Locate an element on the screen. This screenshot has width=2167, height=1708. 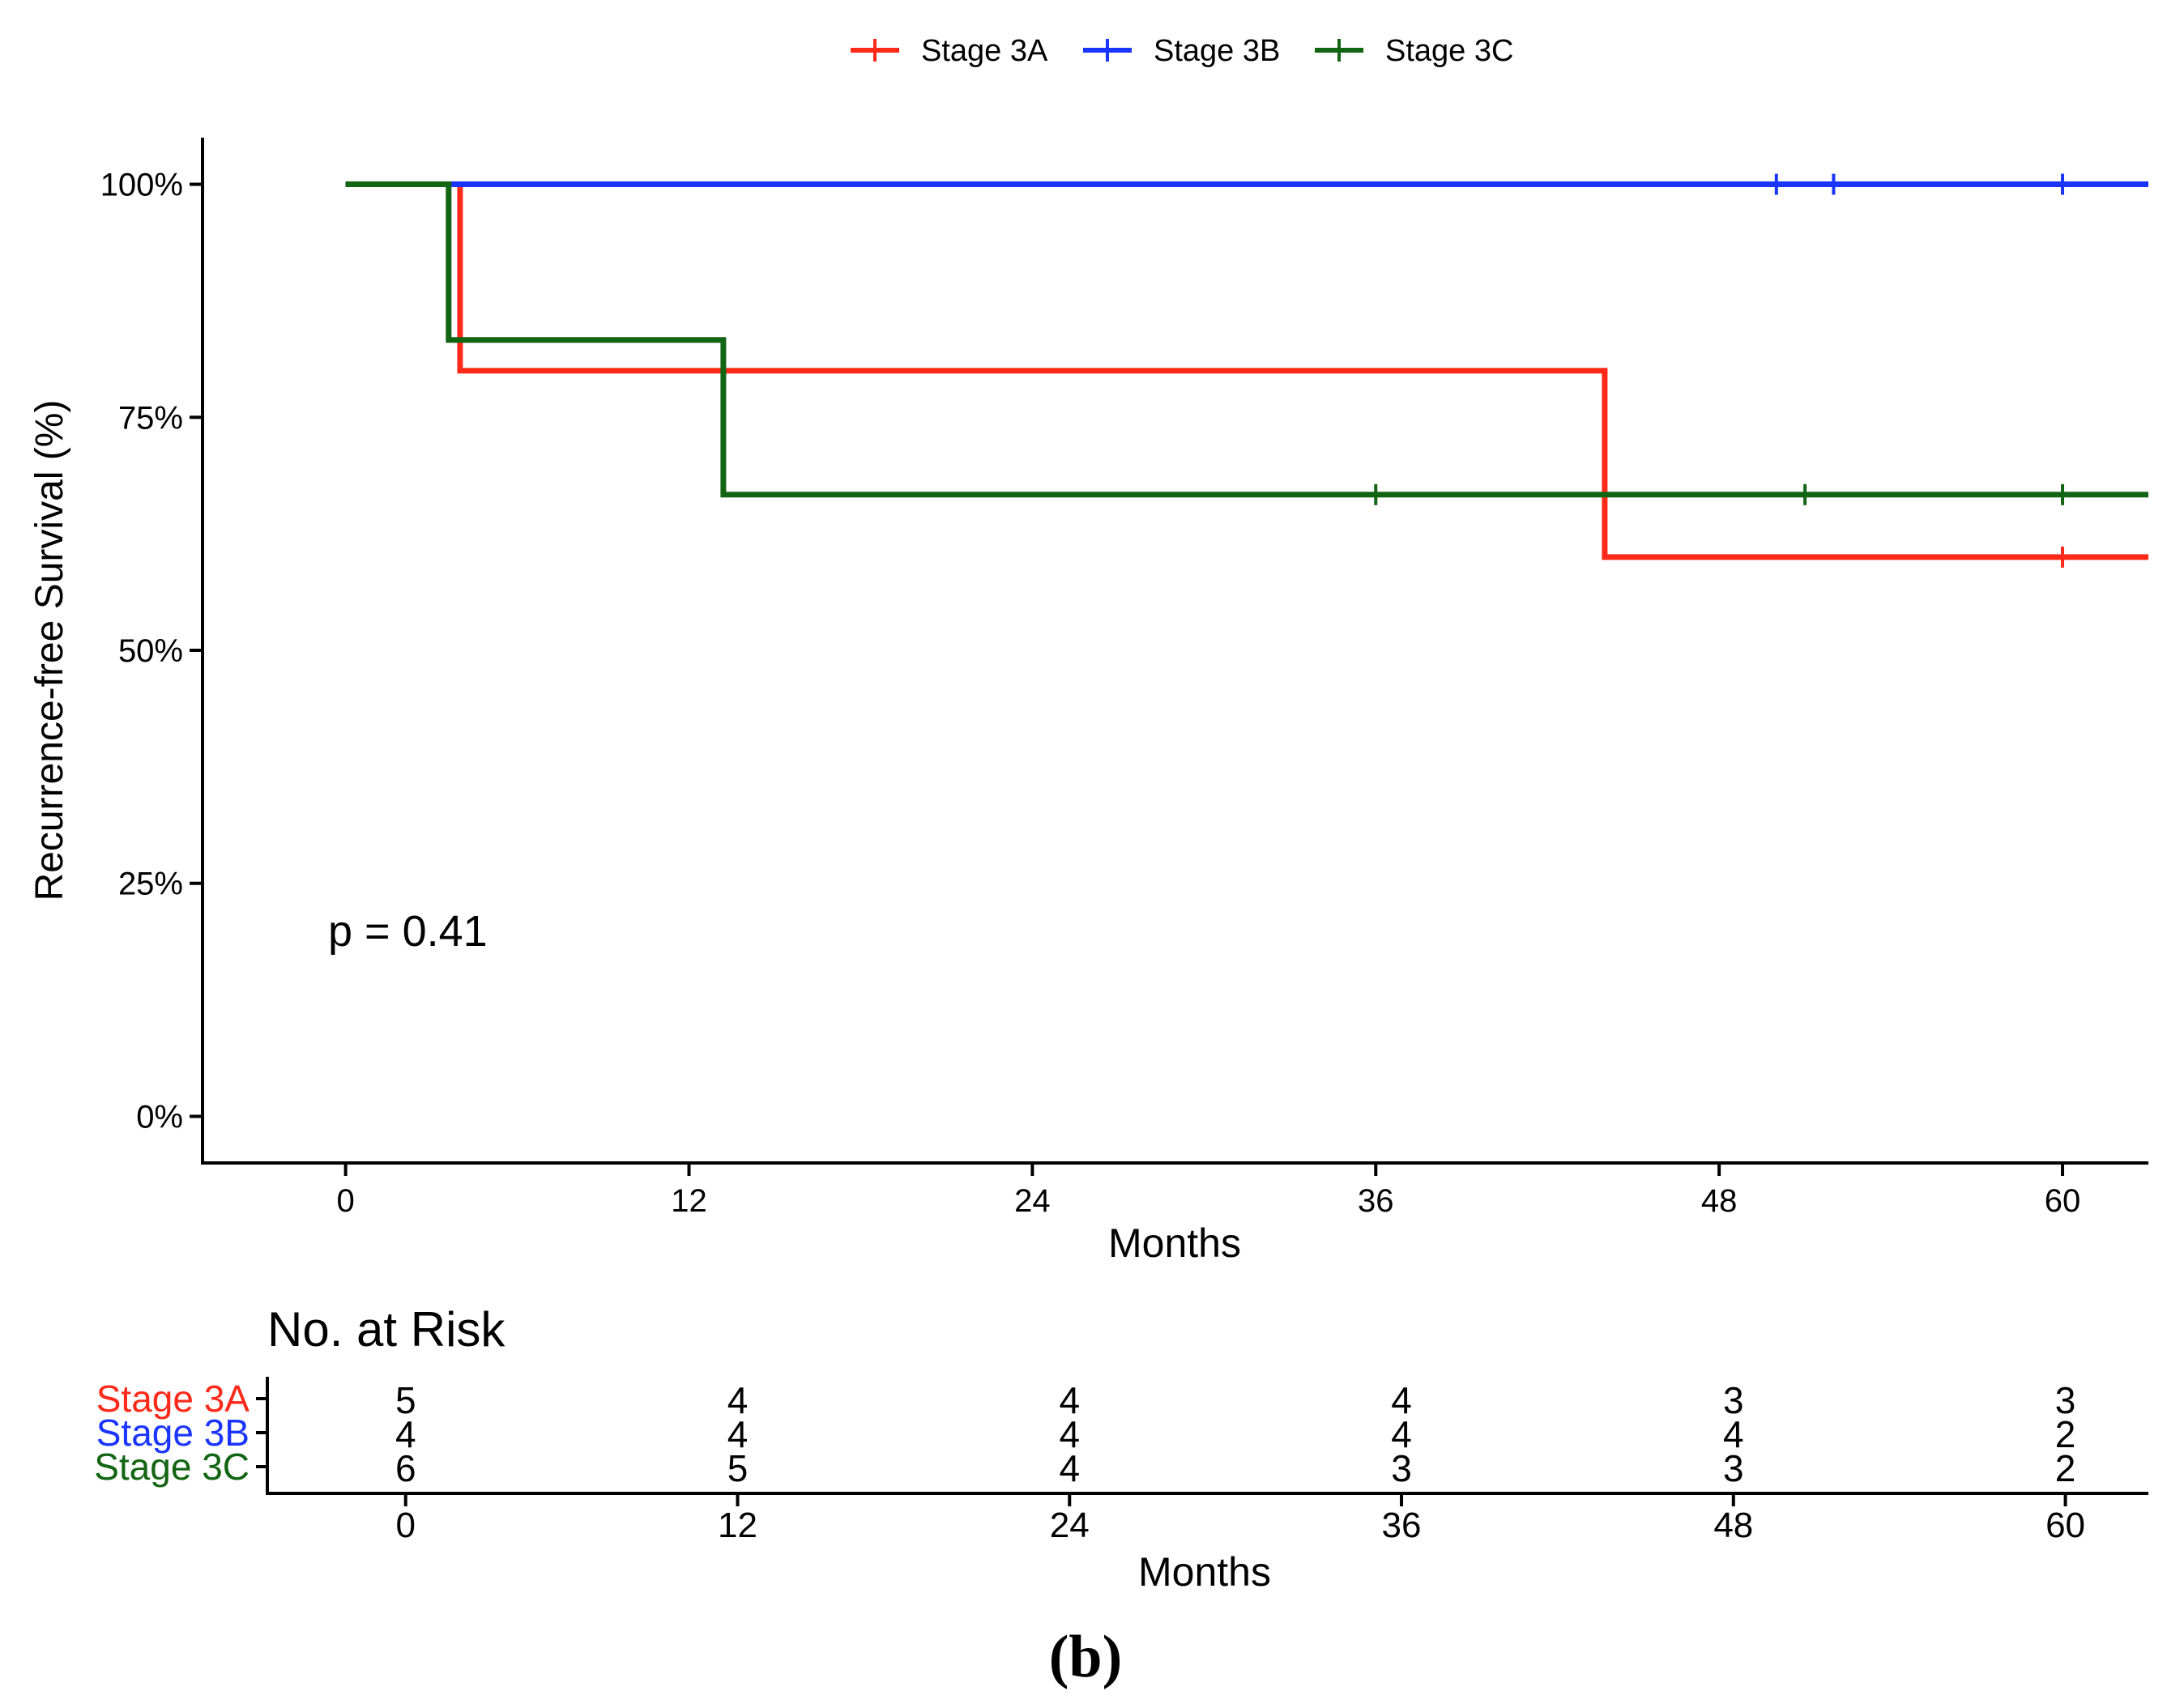
legend-item-stage-3b: Stage 3B is located at coordinates (1182, 51).